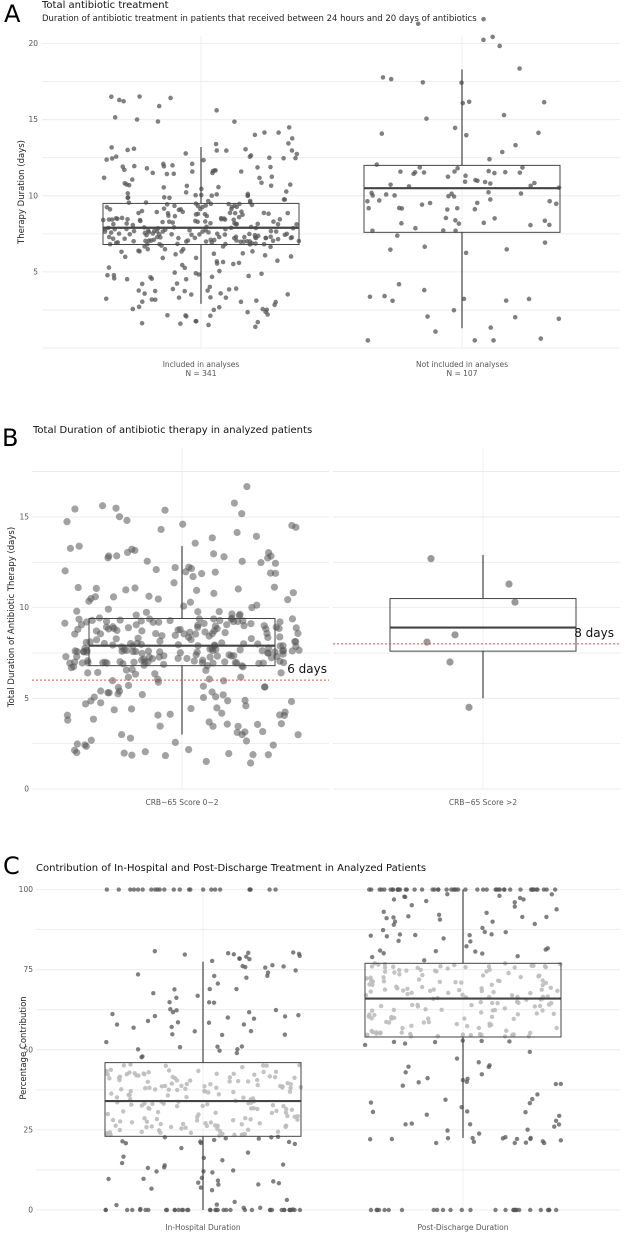  I want to click on y-tick-label: 10, so click(33, 195).